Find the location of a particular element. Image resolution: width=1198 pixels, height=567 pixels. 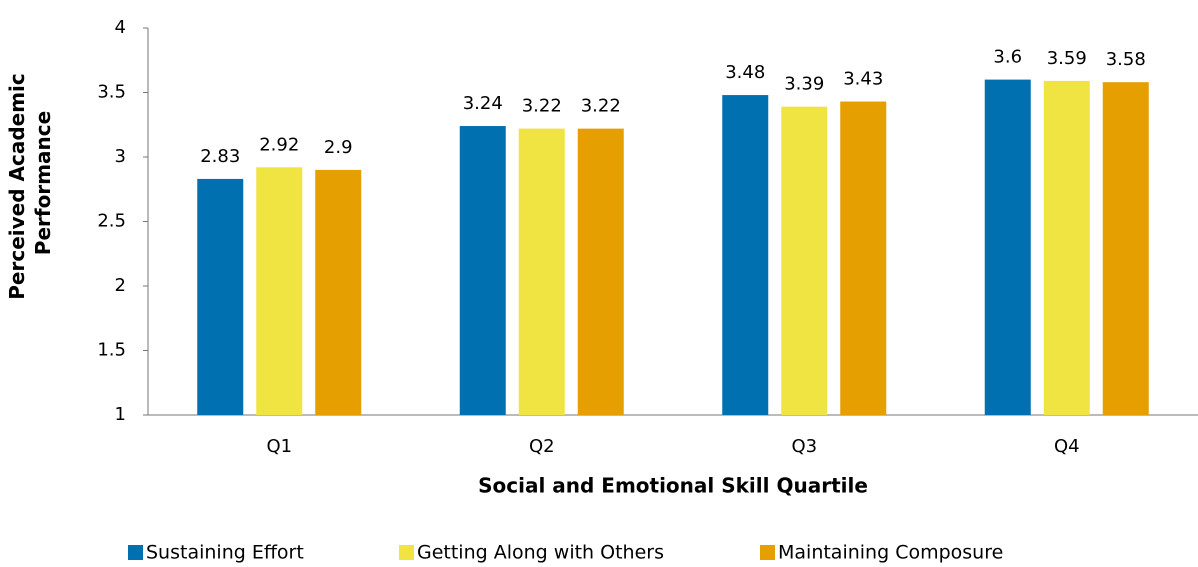

y-tick-label: 4 is located at coordinates (120, 27).